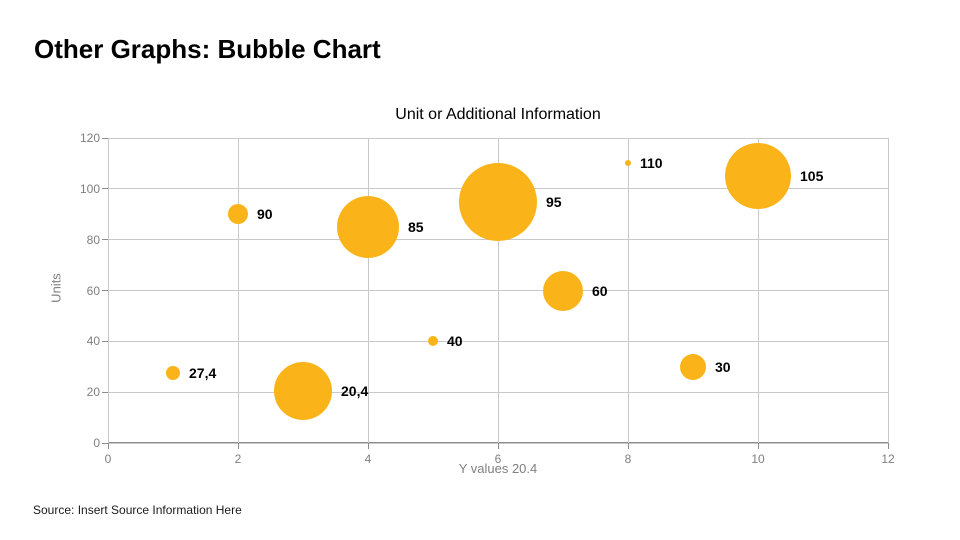 This screenshot has width=960, height=540. Describe the element at coordinates (56, 288) in the screenshot. I see `y-axis-title: Units` at that location.